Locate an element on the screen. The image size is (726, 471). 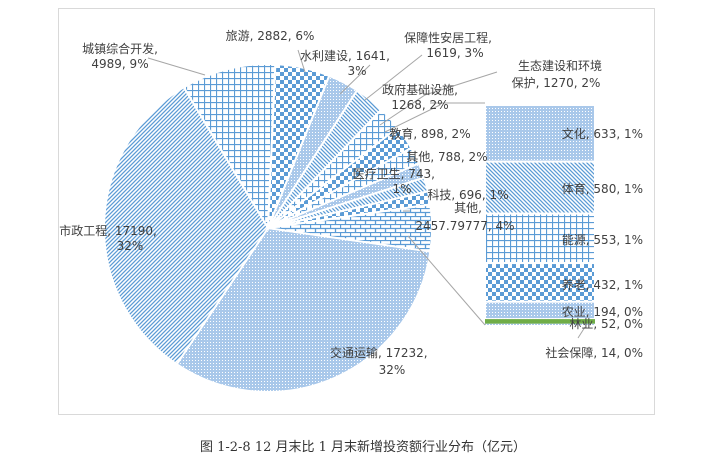
pie-label-7-line2: 1268, 2% is located at coordinates (419, 105).